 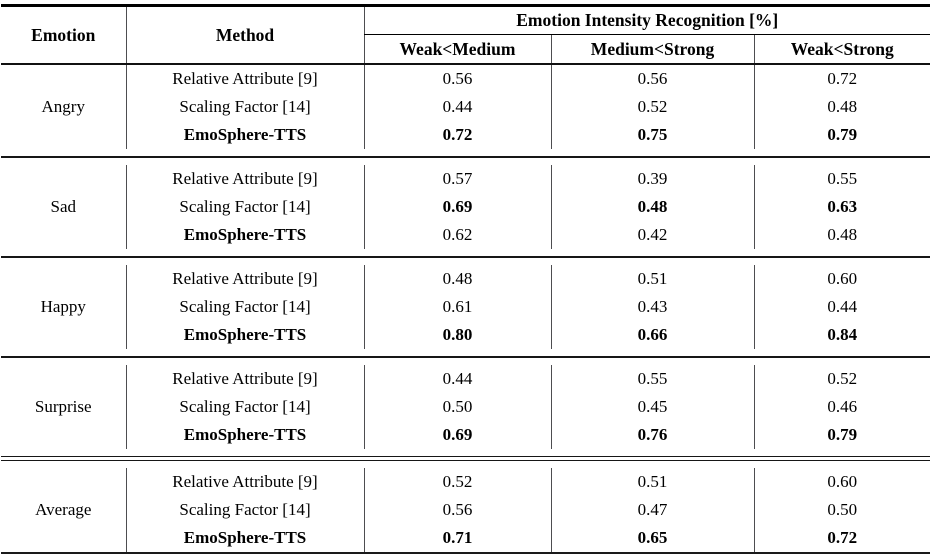 I want to click on table-row: Scaling Factor [14] 0.50 0.45 0.46, so click(x=466, y=407).